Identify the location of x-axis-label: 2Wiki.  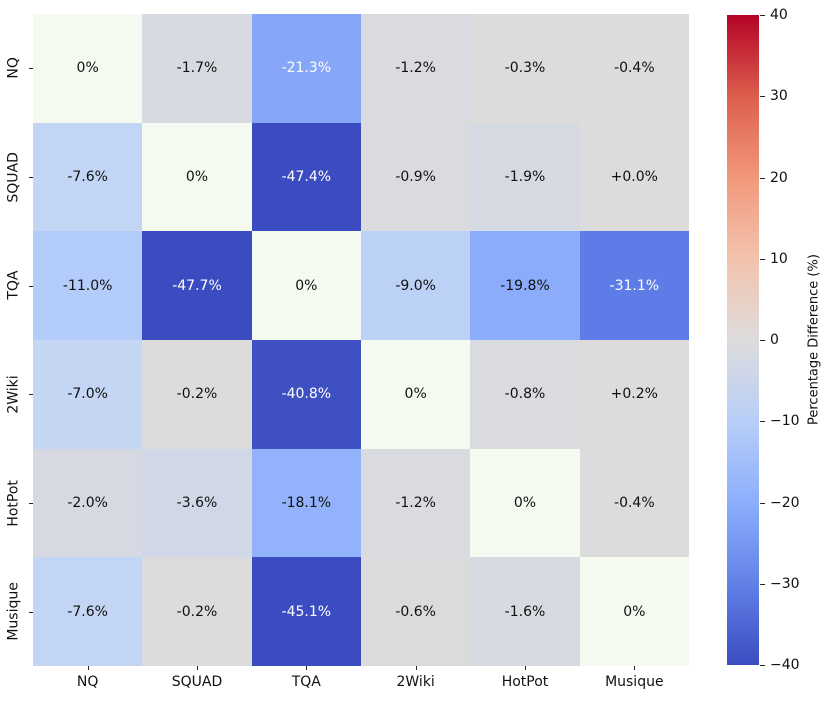
(415, 682).